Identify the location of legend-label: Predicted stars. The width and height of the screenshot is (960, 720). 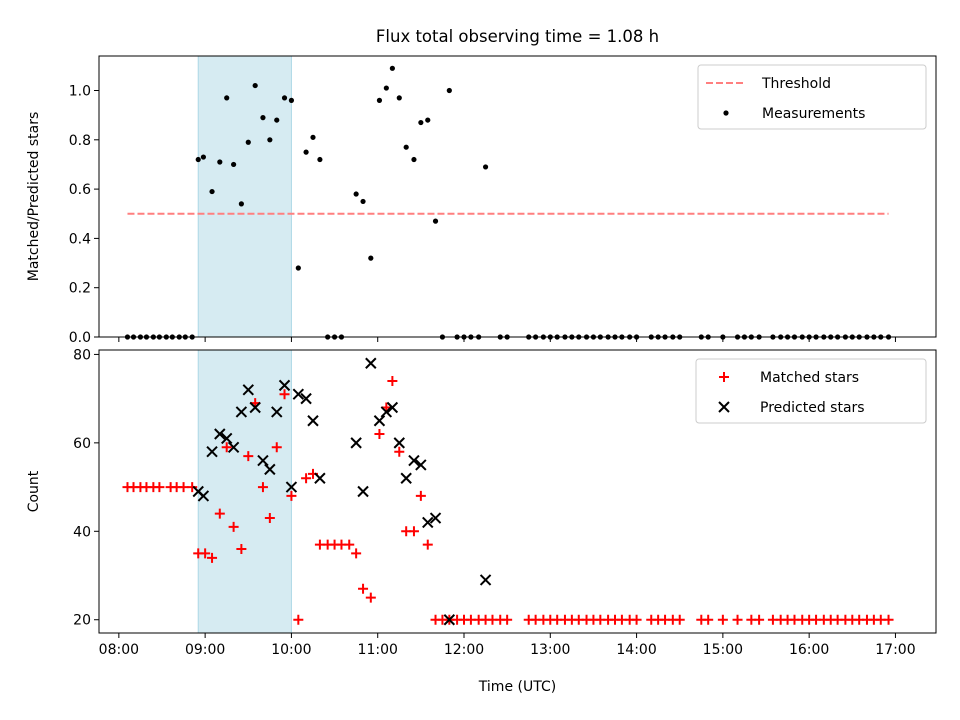
(812, 408).